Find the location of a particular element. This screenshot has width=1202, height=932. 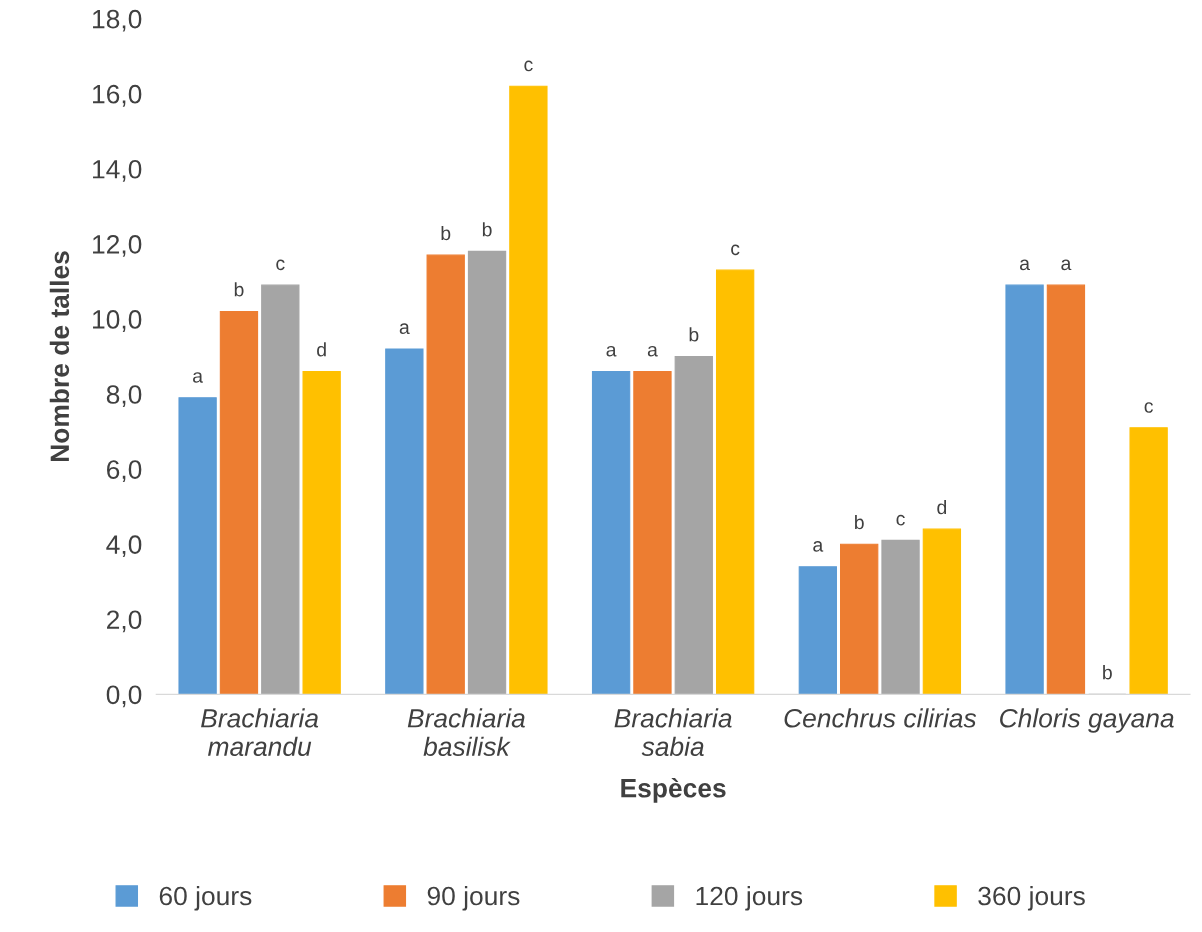

y-axis-title: Nombre de talles is located at coordinates (59, 356).